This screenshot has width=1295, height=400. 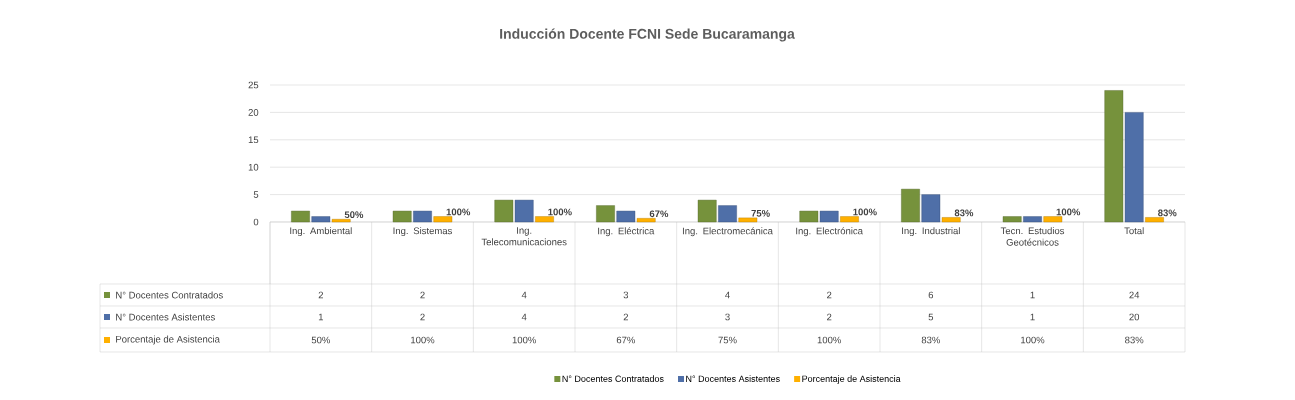 I want to click on x-tick-label: Ing. Electromecánica, so click(x=727, y=232).